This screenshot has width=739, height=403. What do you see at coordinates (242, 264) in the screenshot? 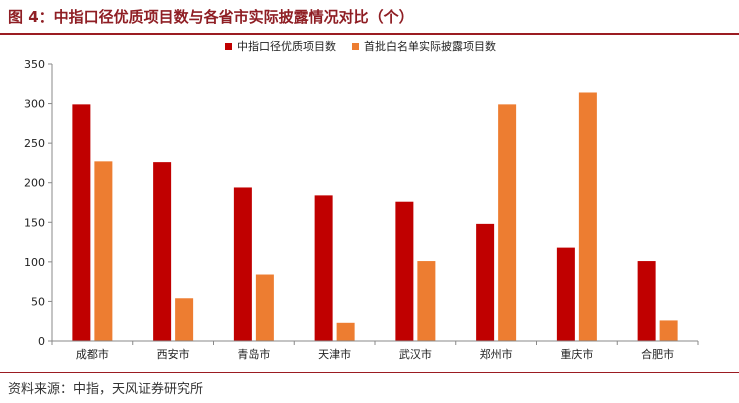
I see `bar-series-1-青岛市` at bounding box center [242, 264].